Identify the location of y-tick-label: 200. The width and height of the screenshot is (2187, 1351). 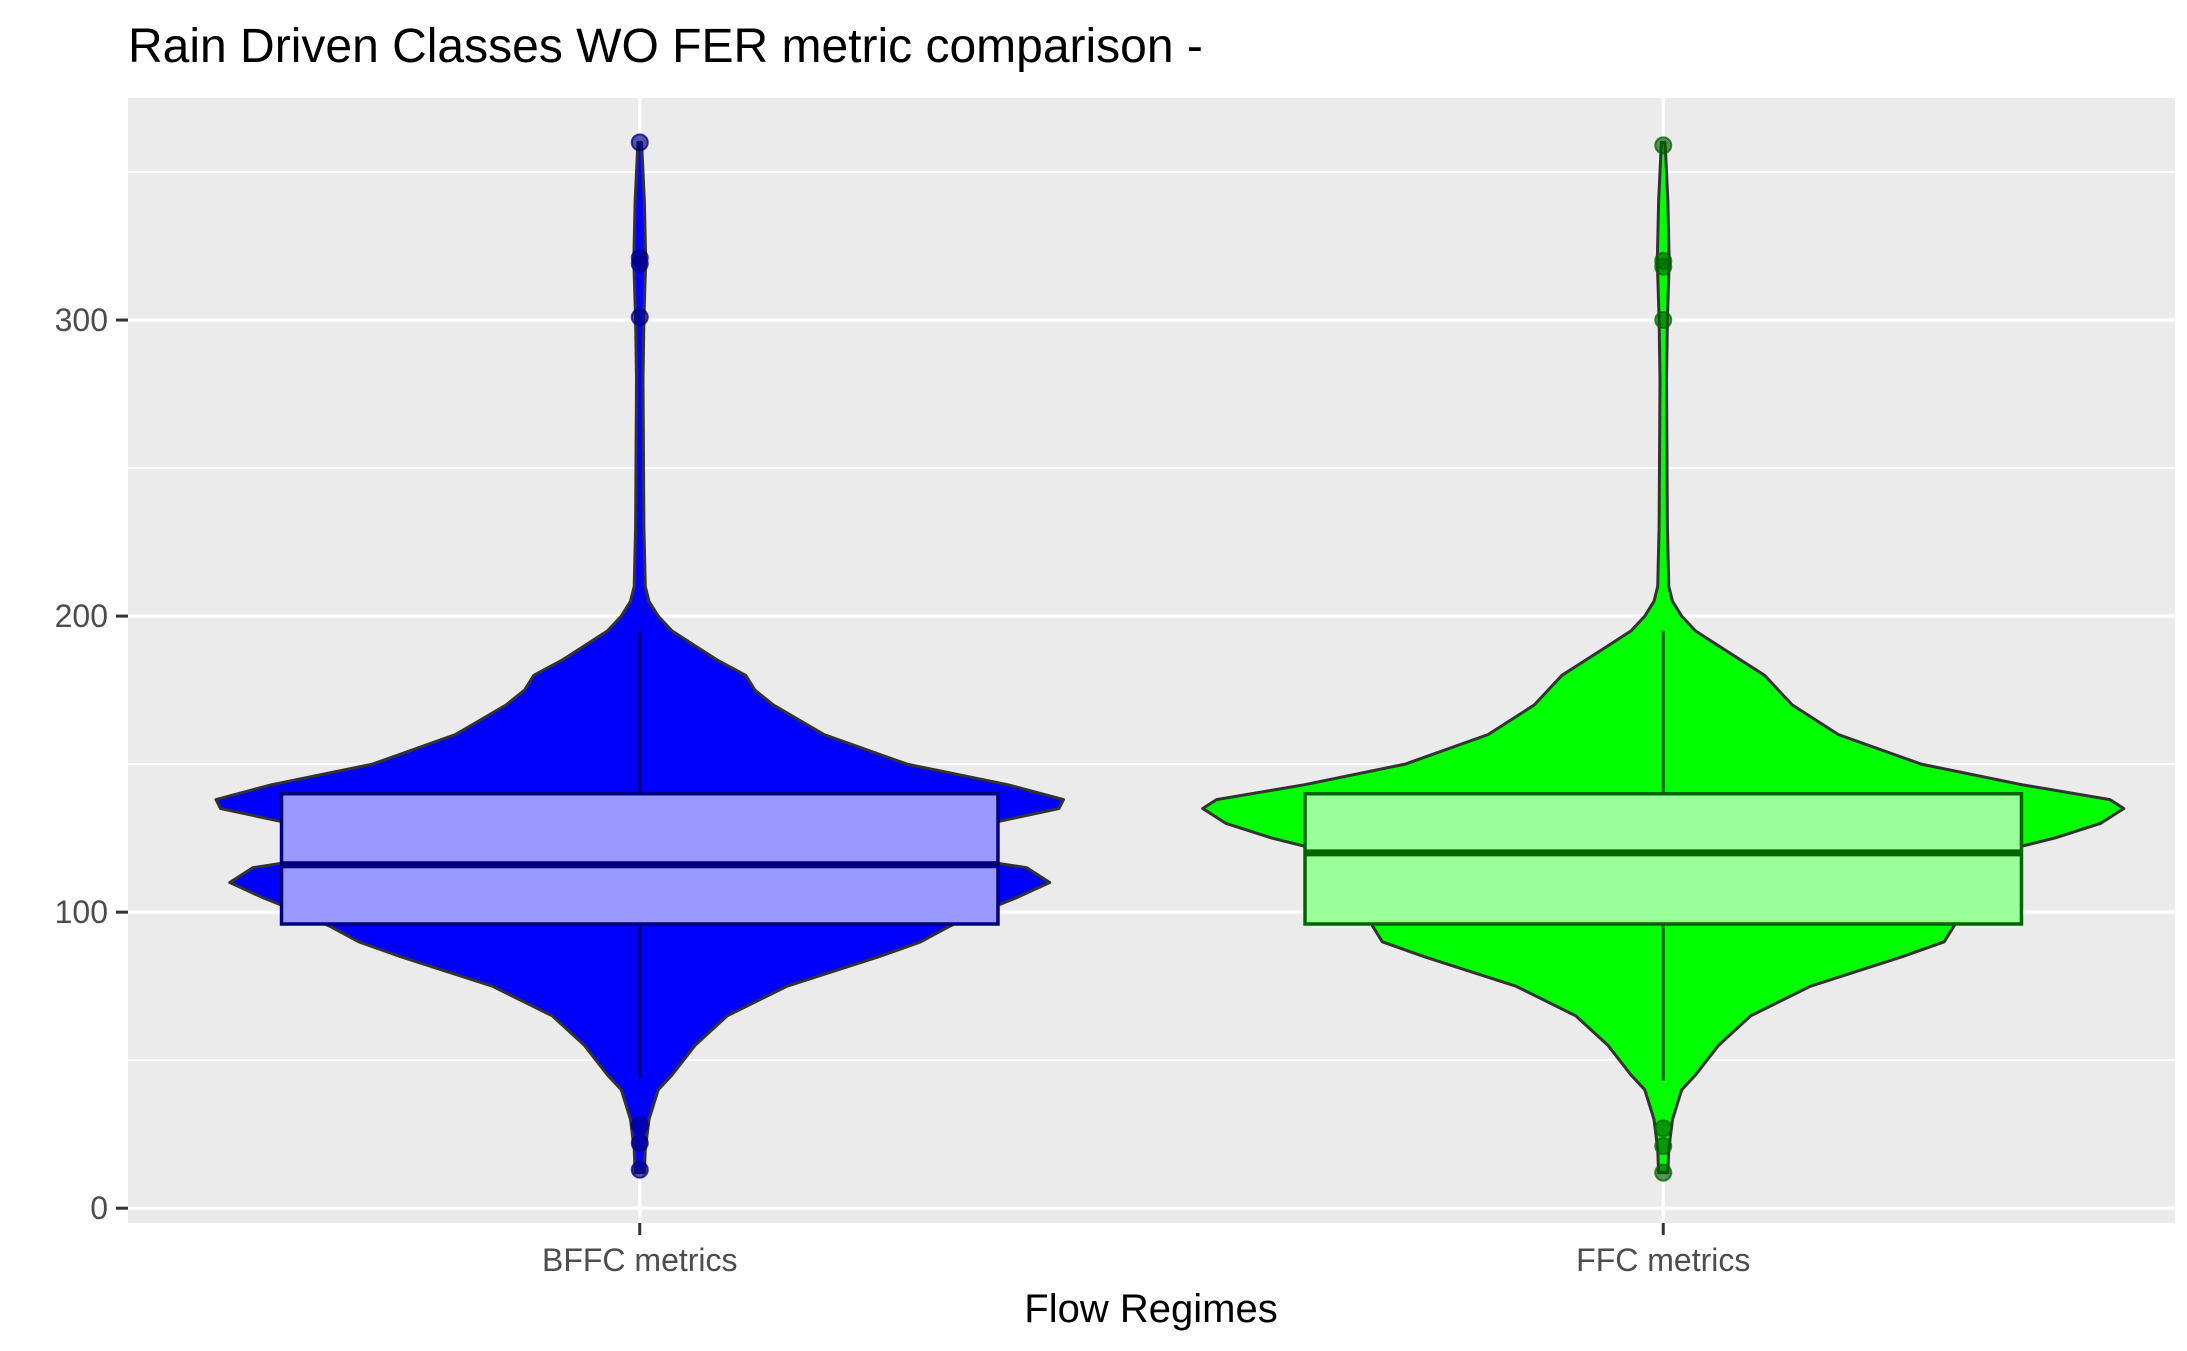
(81, 616).